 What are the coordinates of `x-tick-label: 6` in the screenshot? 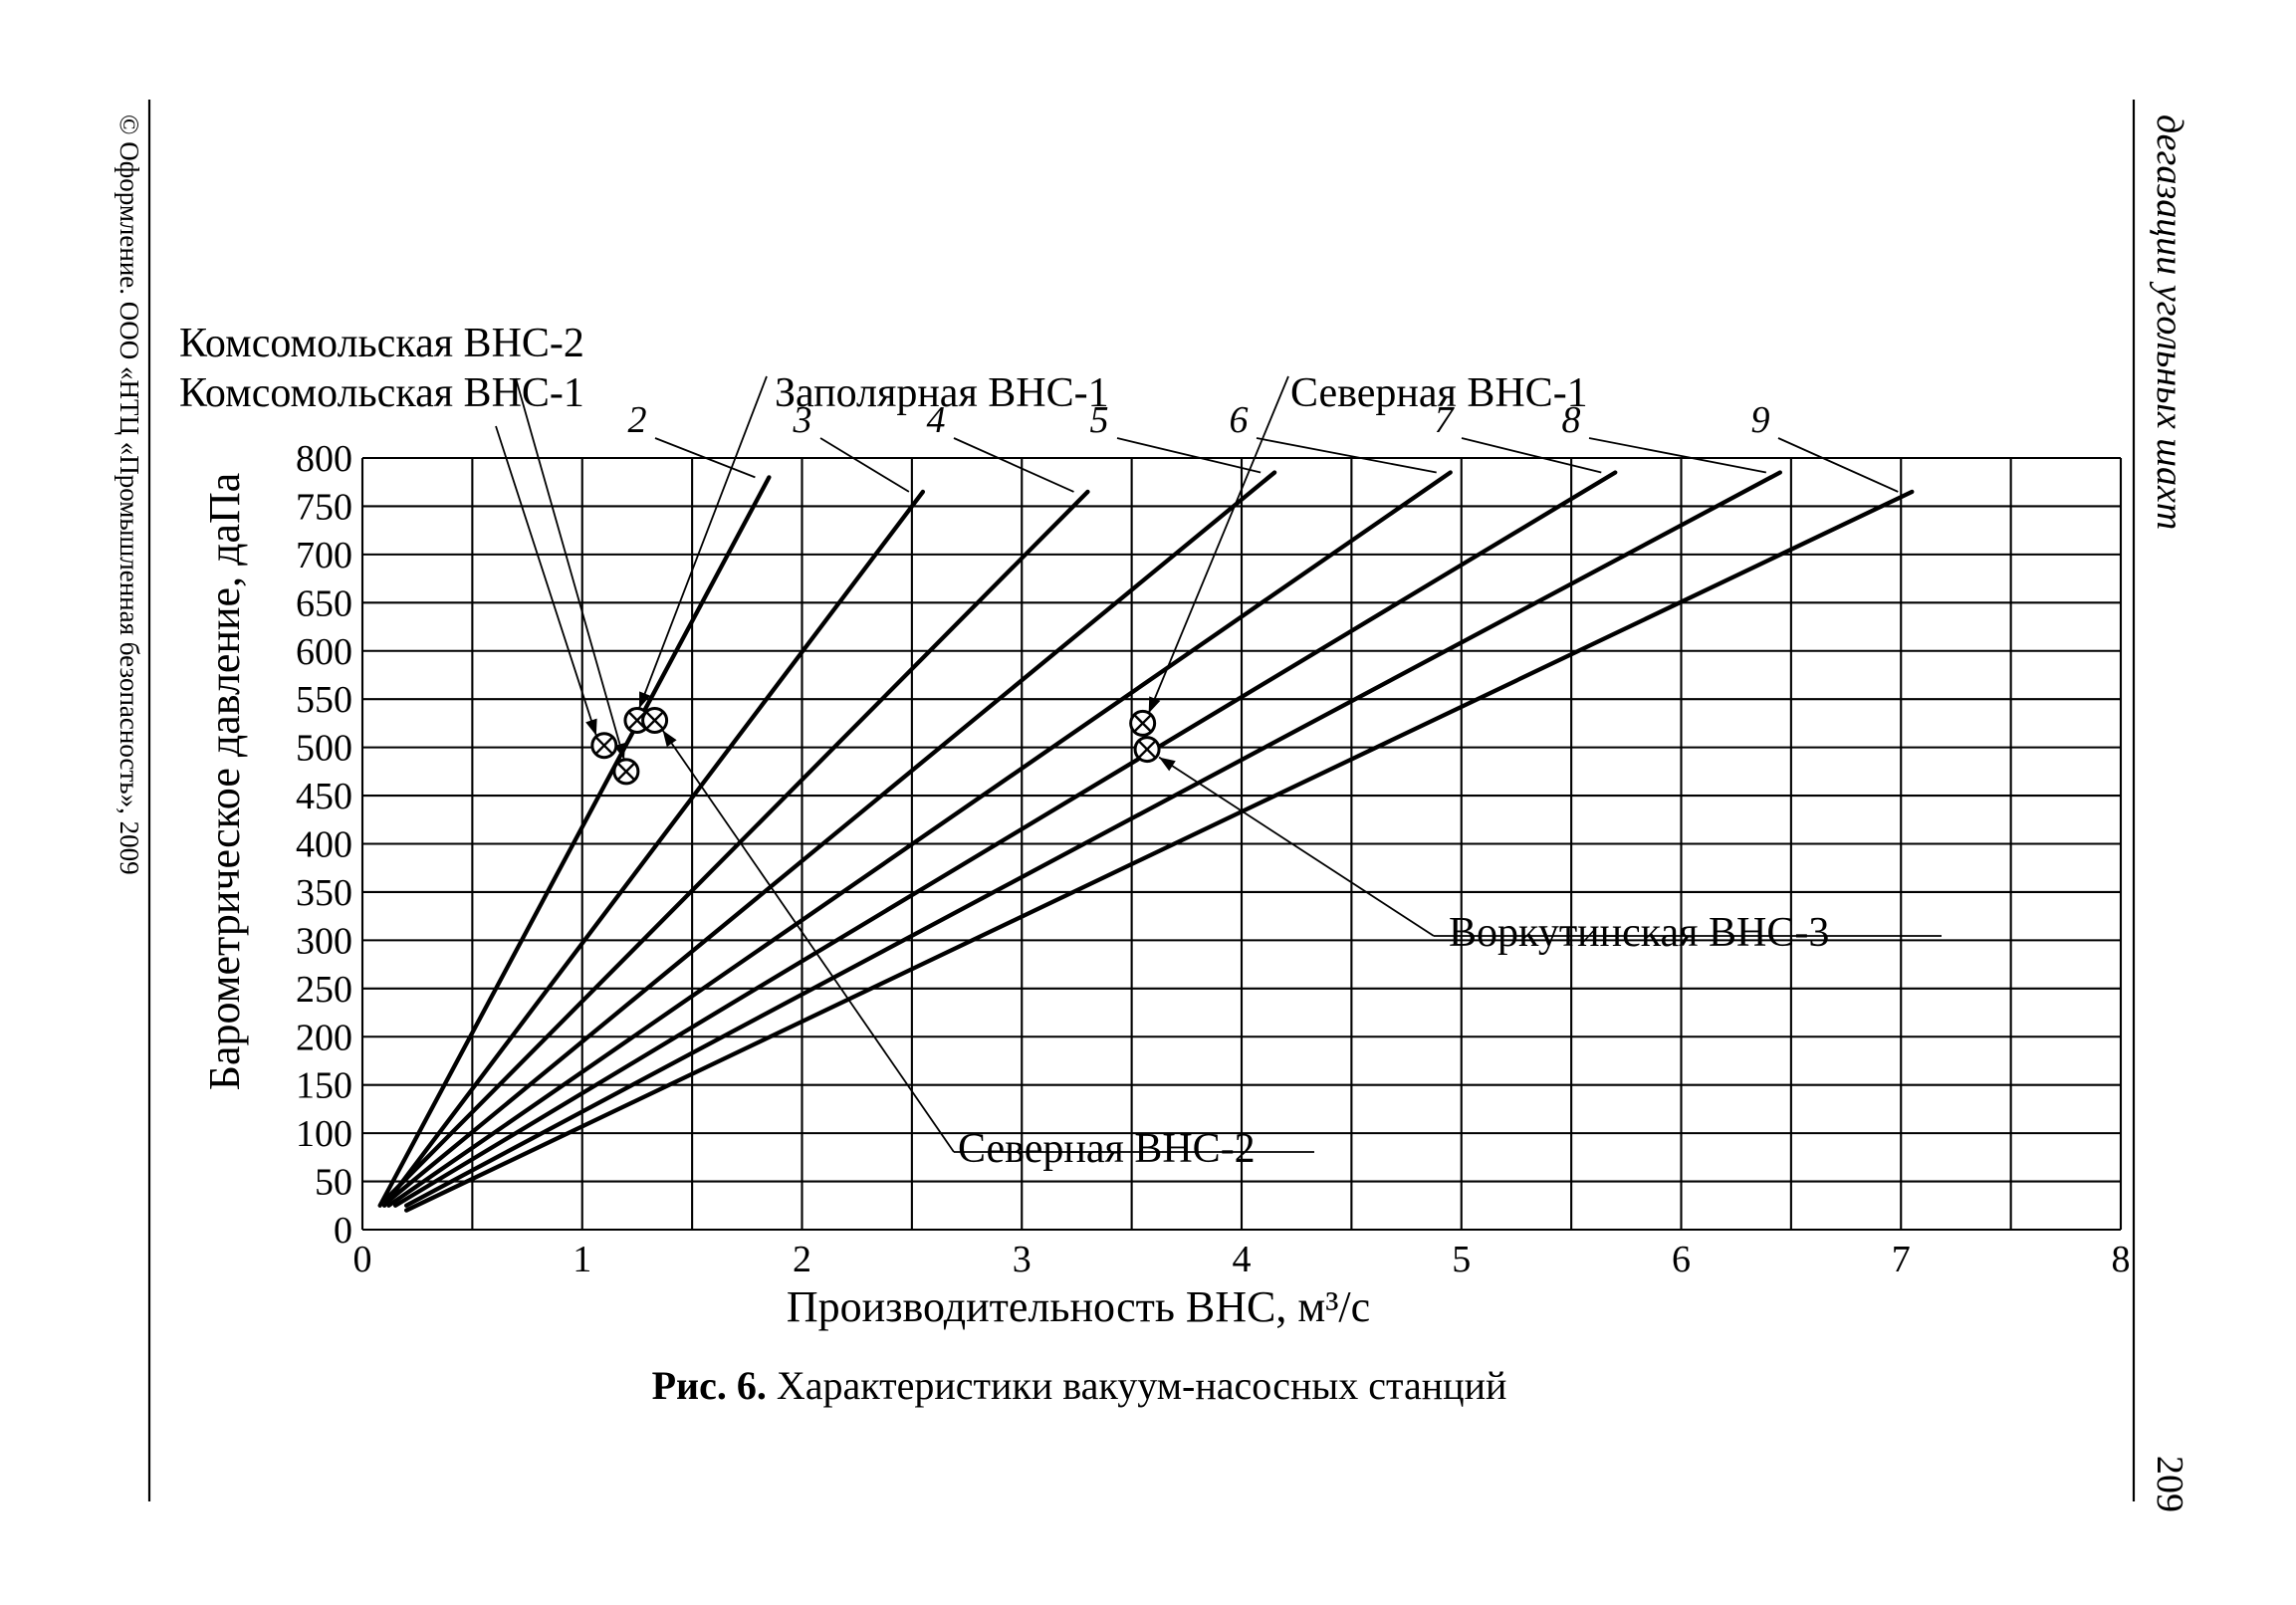 It's located at (1681, 1259).